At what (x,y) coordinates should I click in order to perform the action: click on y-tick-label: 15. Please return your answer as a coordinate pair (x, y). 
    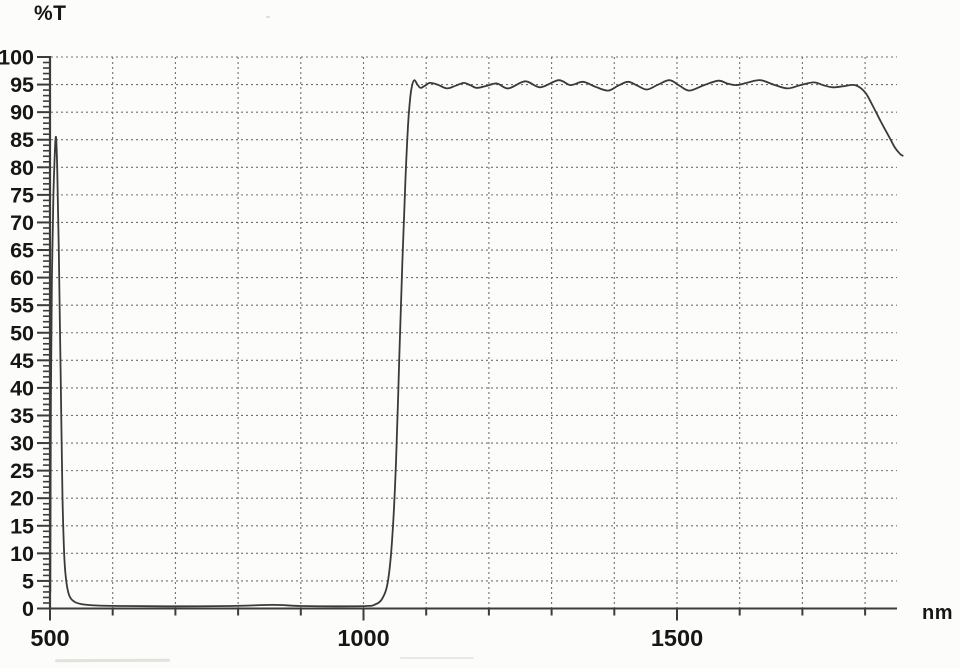
    Looking at the image, I should click on (22, 526).